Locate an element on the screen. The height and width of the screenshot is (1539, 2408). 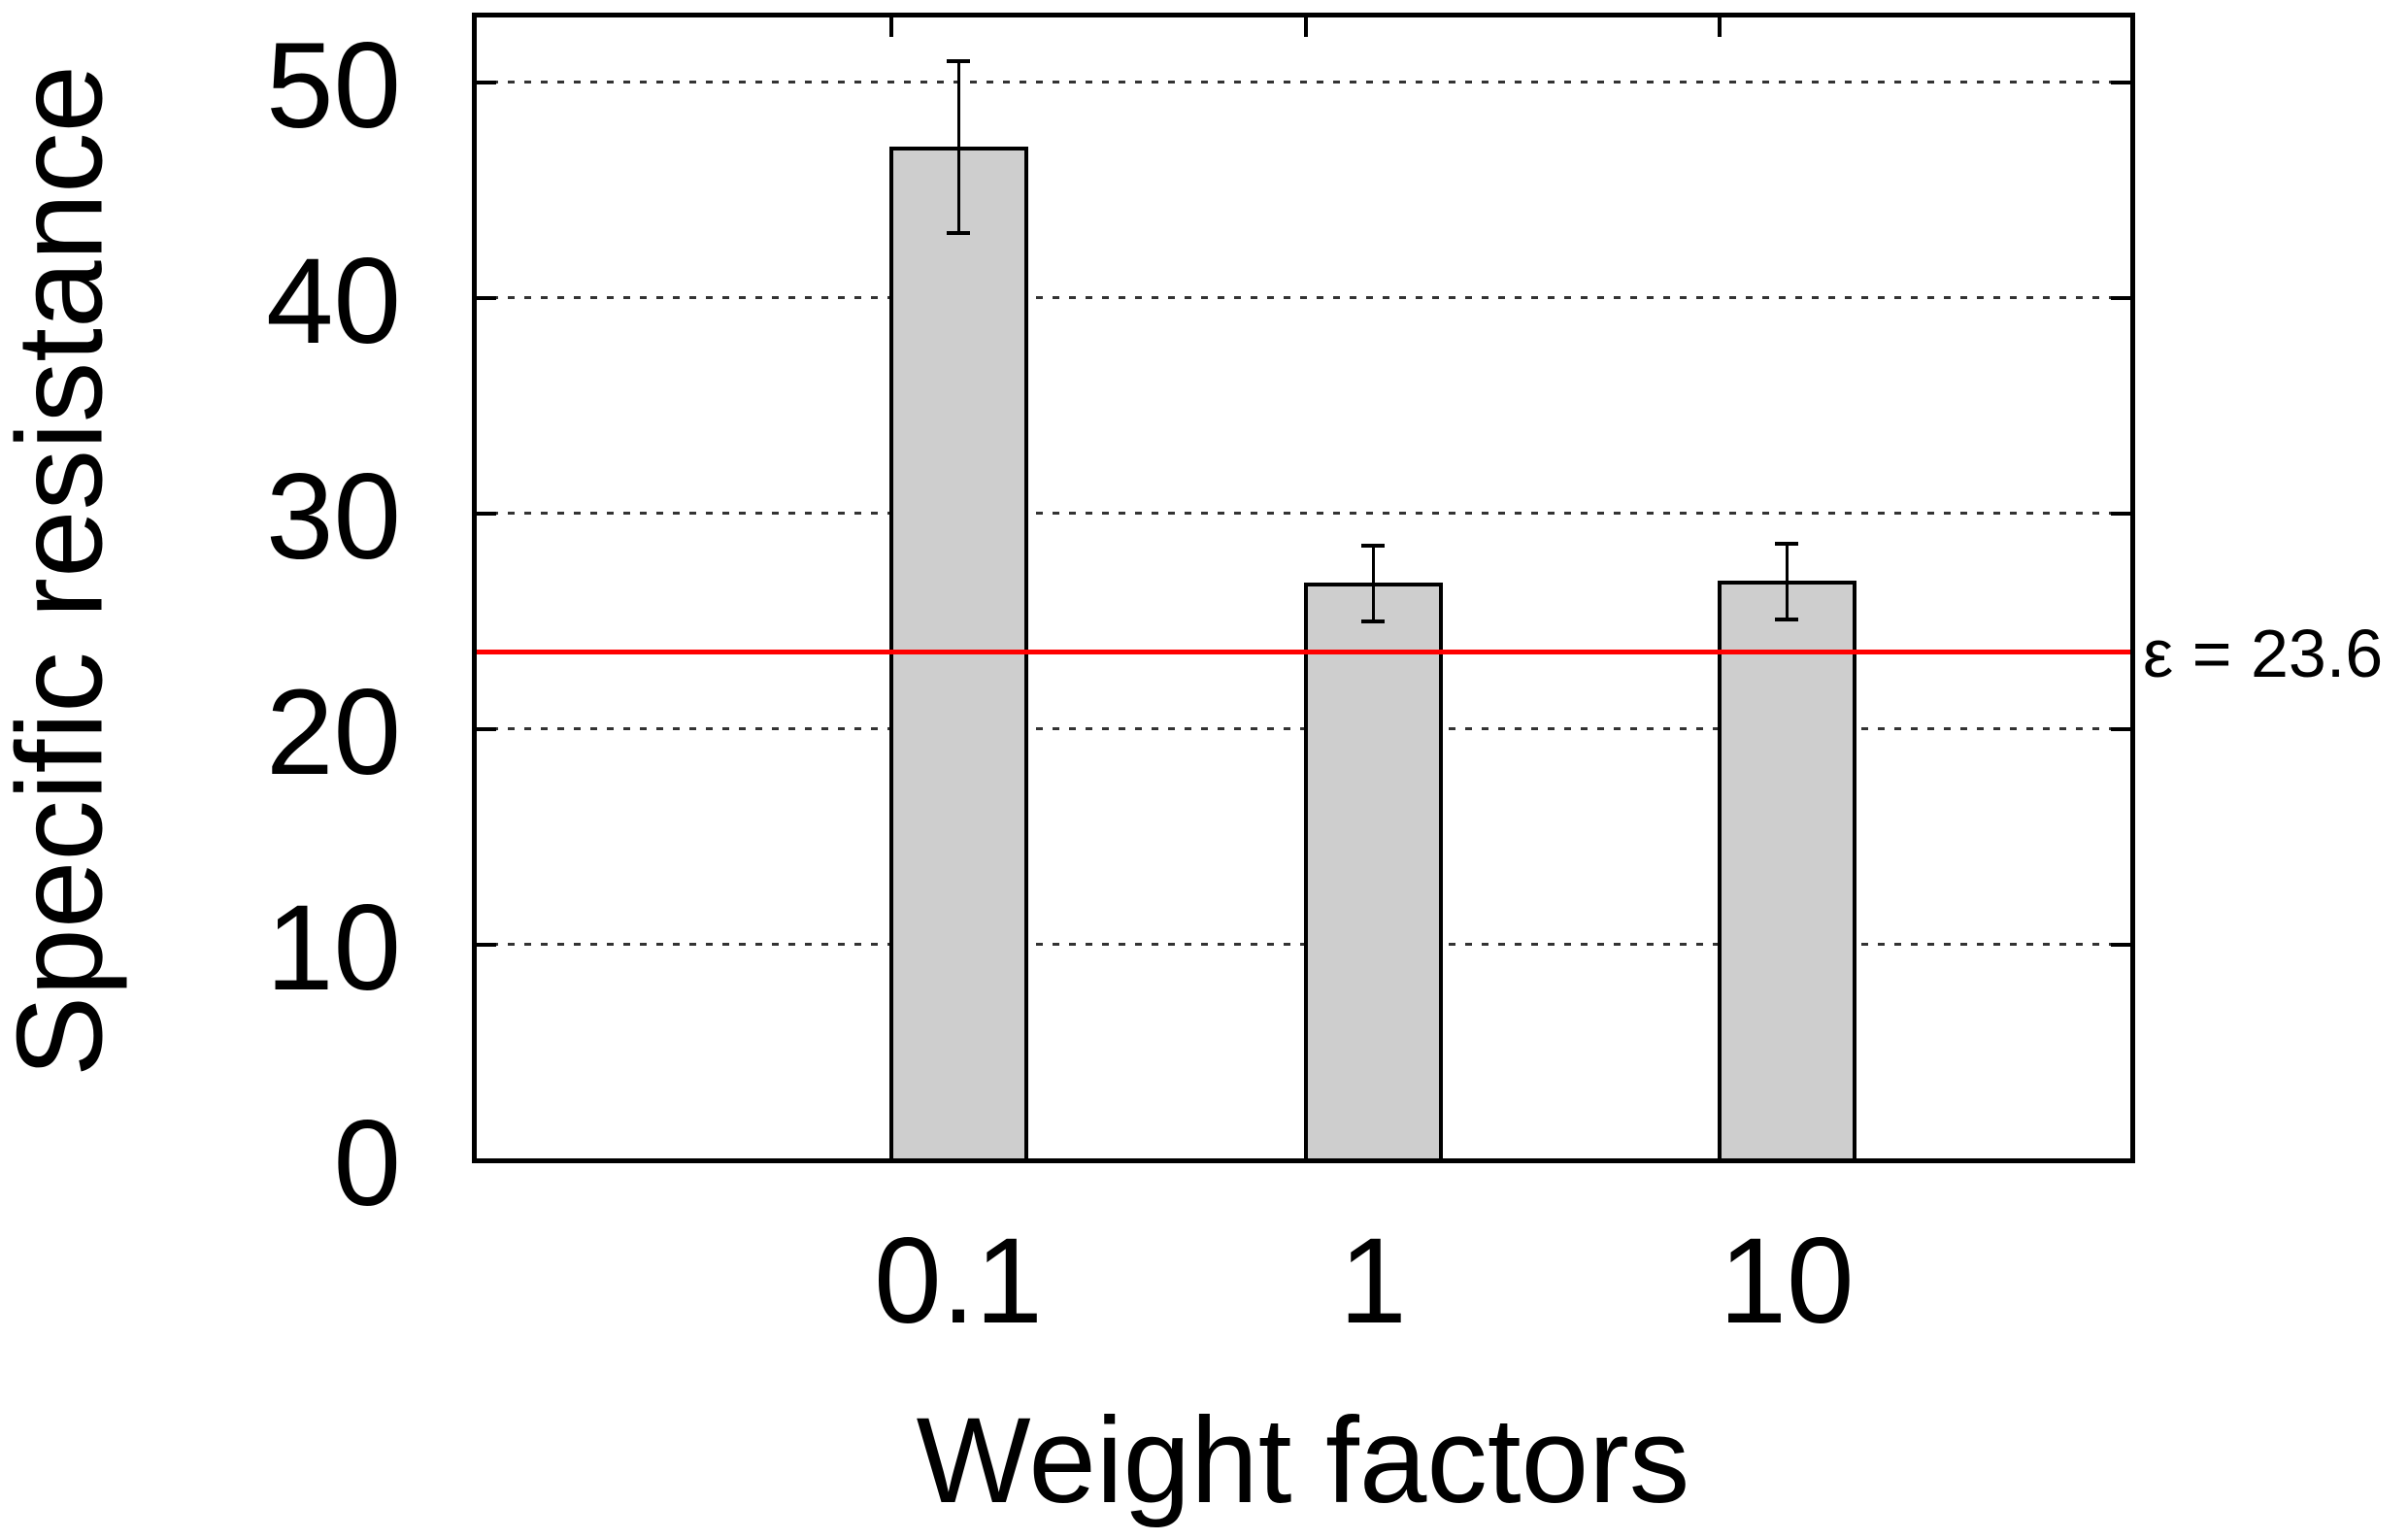
y-tick-label-20: 20 is located at coordinates (333, 732).